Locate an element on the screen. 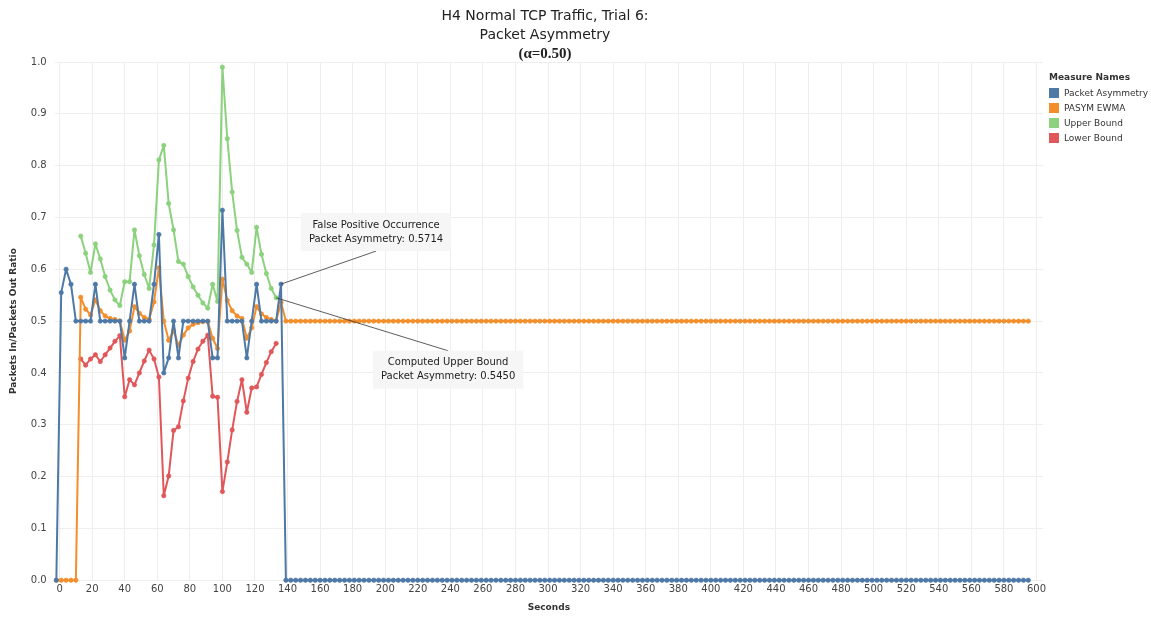 The height and width of the screenshot is (621, 1151). x-tick-label: 180 is located at coordinates (353, 588).